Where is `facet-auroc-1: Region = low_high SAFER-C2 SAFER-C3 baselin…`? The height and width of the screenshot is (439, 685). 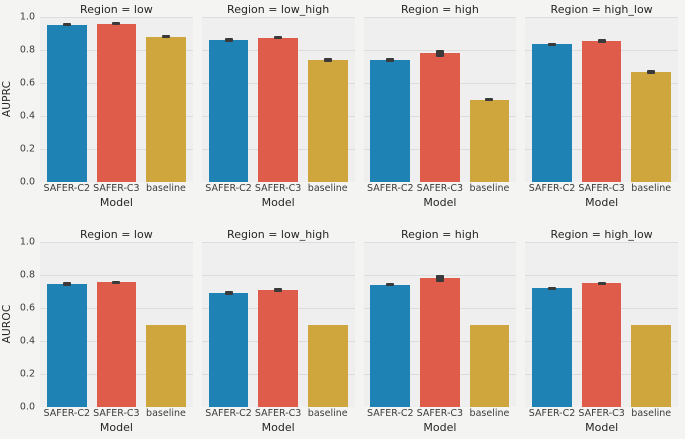
facet-auroc-1: Region = low_high SAFER-C2 SAFER-C3 baselin… is located at coordinates (278, 332).